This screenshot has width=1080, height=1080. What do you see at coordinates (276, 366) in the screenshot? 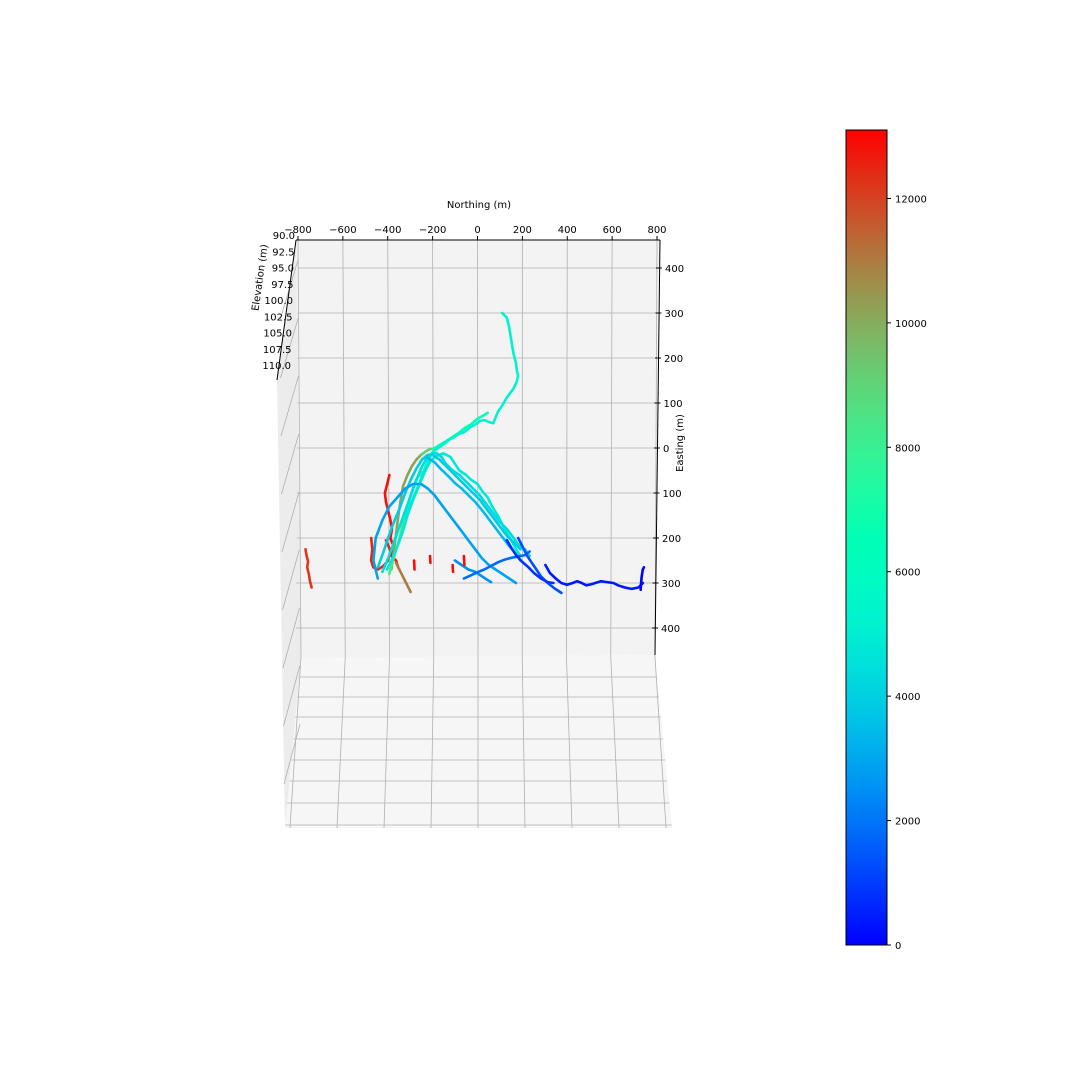
I see `z-tick-label: 110.0` at bounding box center [276, 366].